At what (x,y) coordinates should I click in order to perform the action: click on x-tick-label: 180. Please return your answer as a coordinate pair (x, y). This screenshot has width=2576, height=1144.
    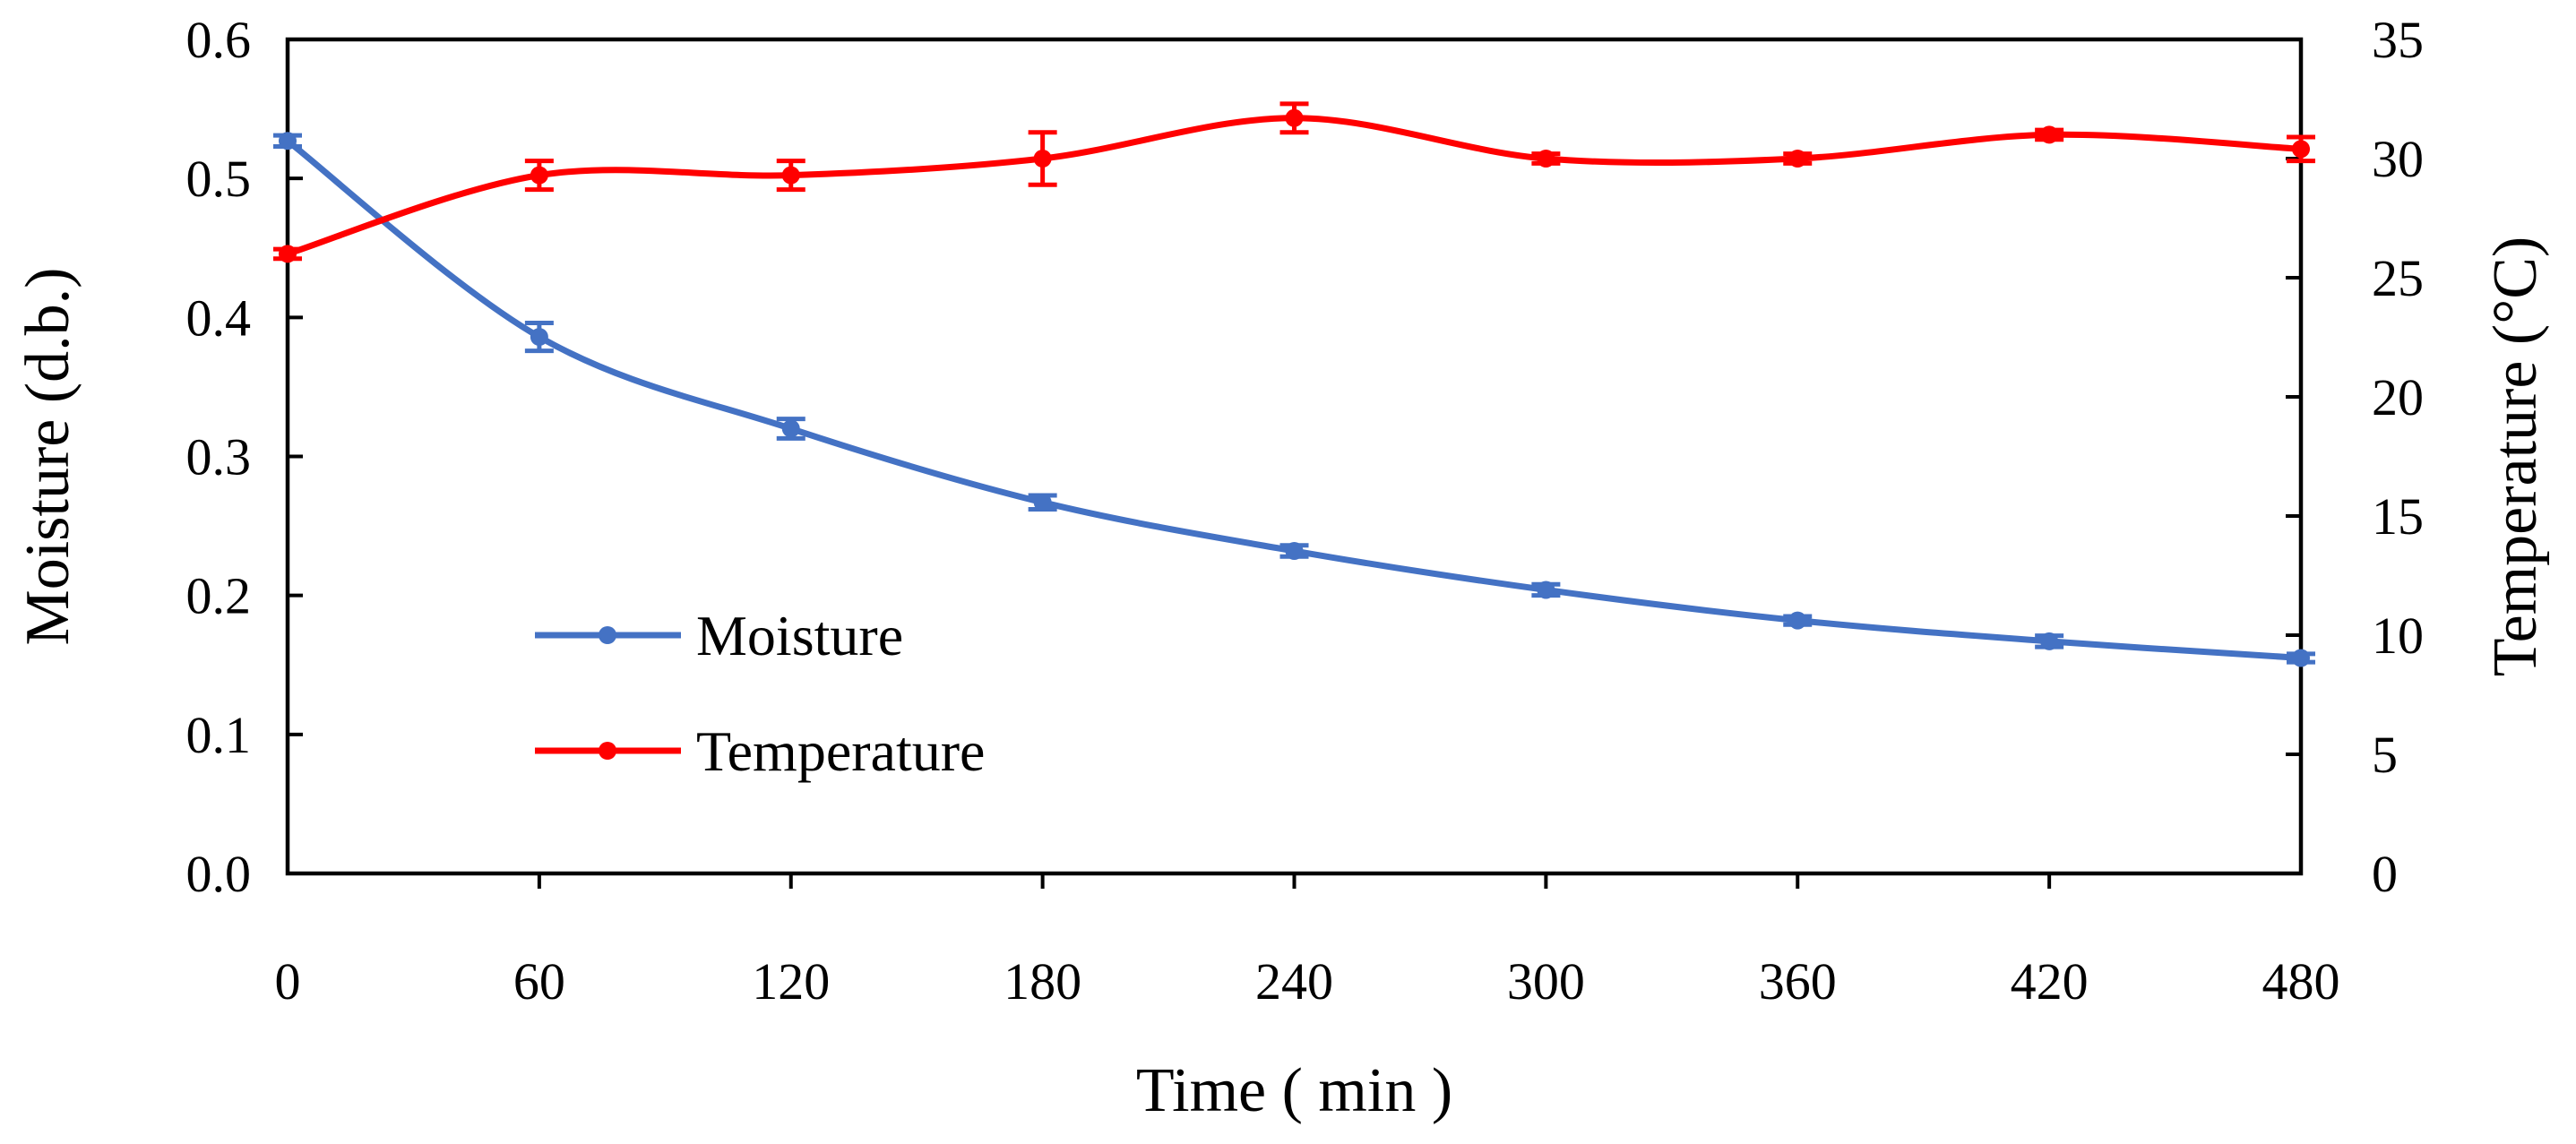
    Looking at the image, I should click on (1042, 981).